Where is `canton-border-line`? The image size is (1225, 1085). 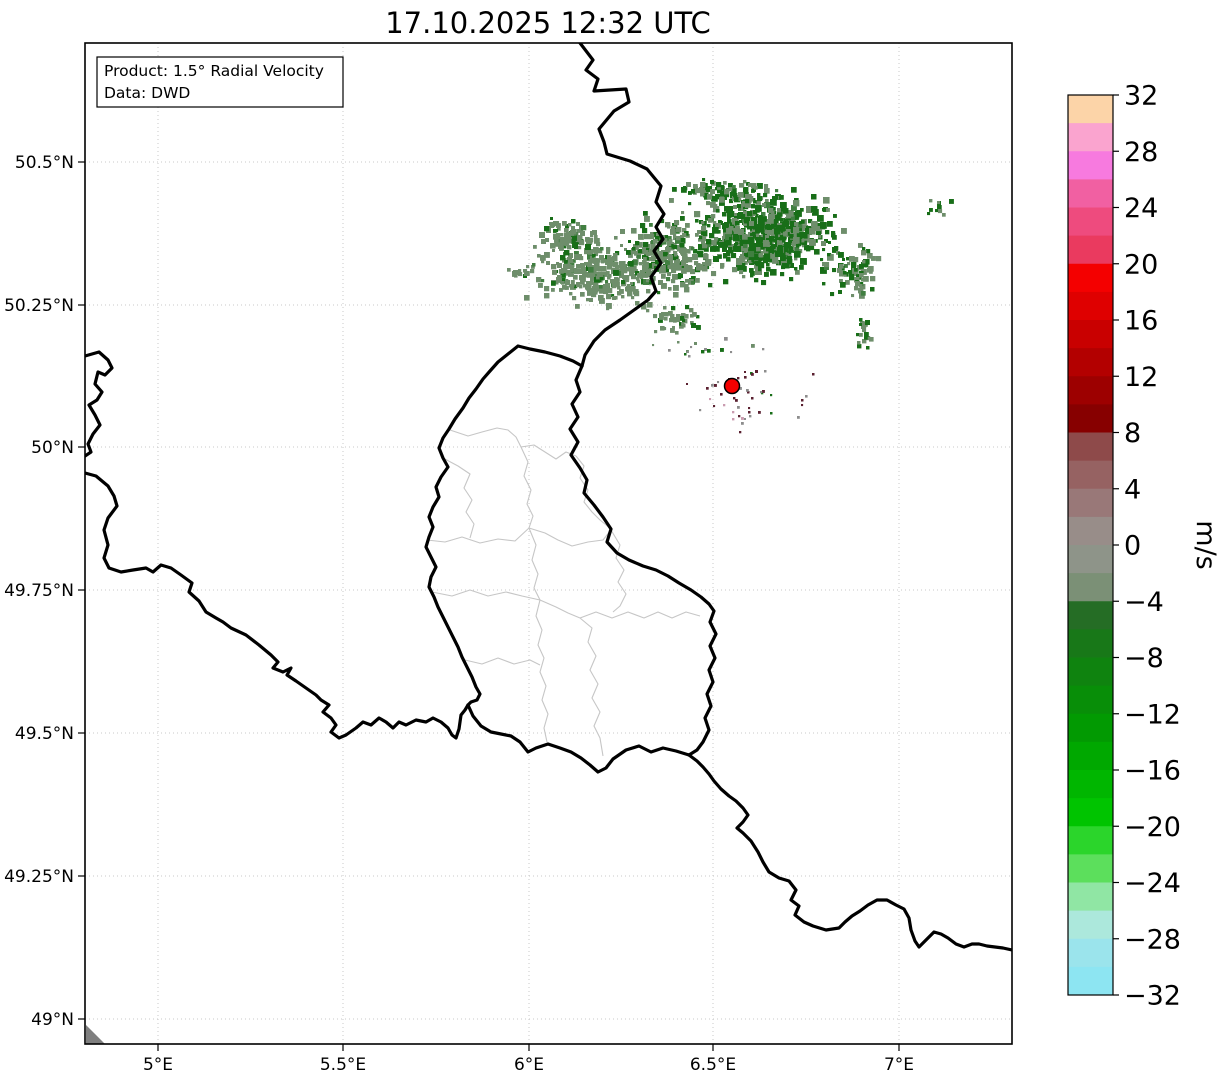 canton-border-line is located at coordinates (618, 571).